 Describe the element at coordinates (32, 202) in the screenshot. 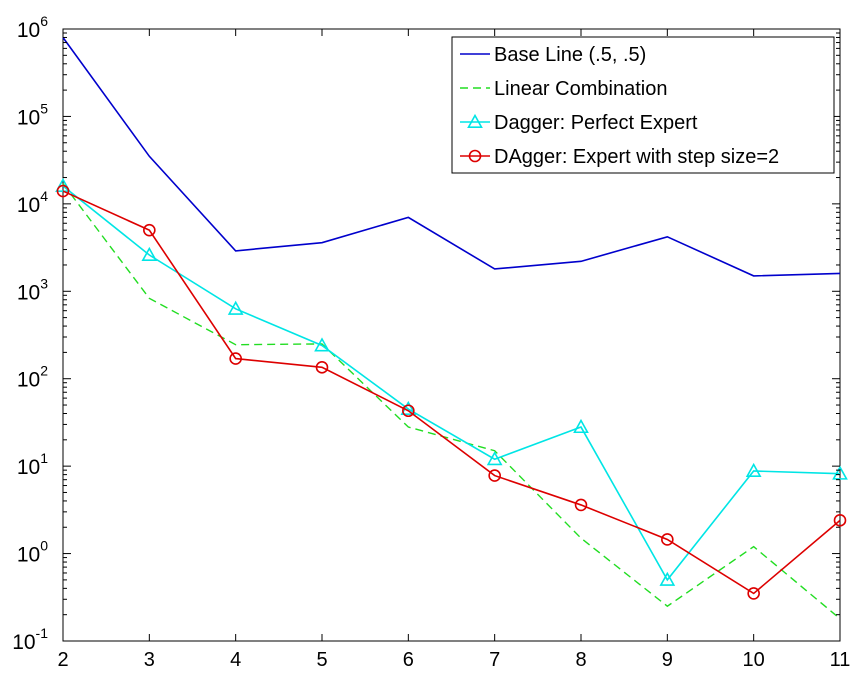

I see `y-tick-label: 10⁴` at that location.